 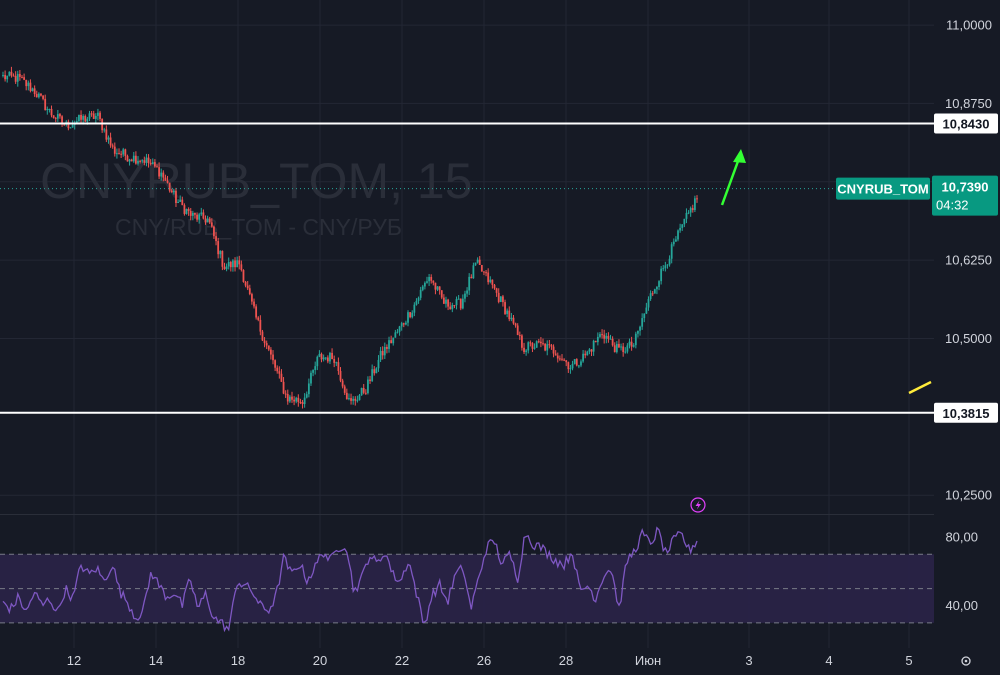 I want to click on yellow-trend-line, so click(x=920, y=387).